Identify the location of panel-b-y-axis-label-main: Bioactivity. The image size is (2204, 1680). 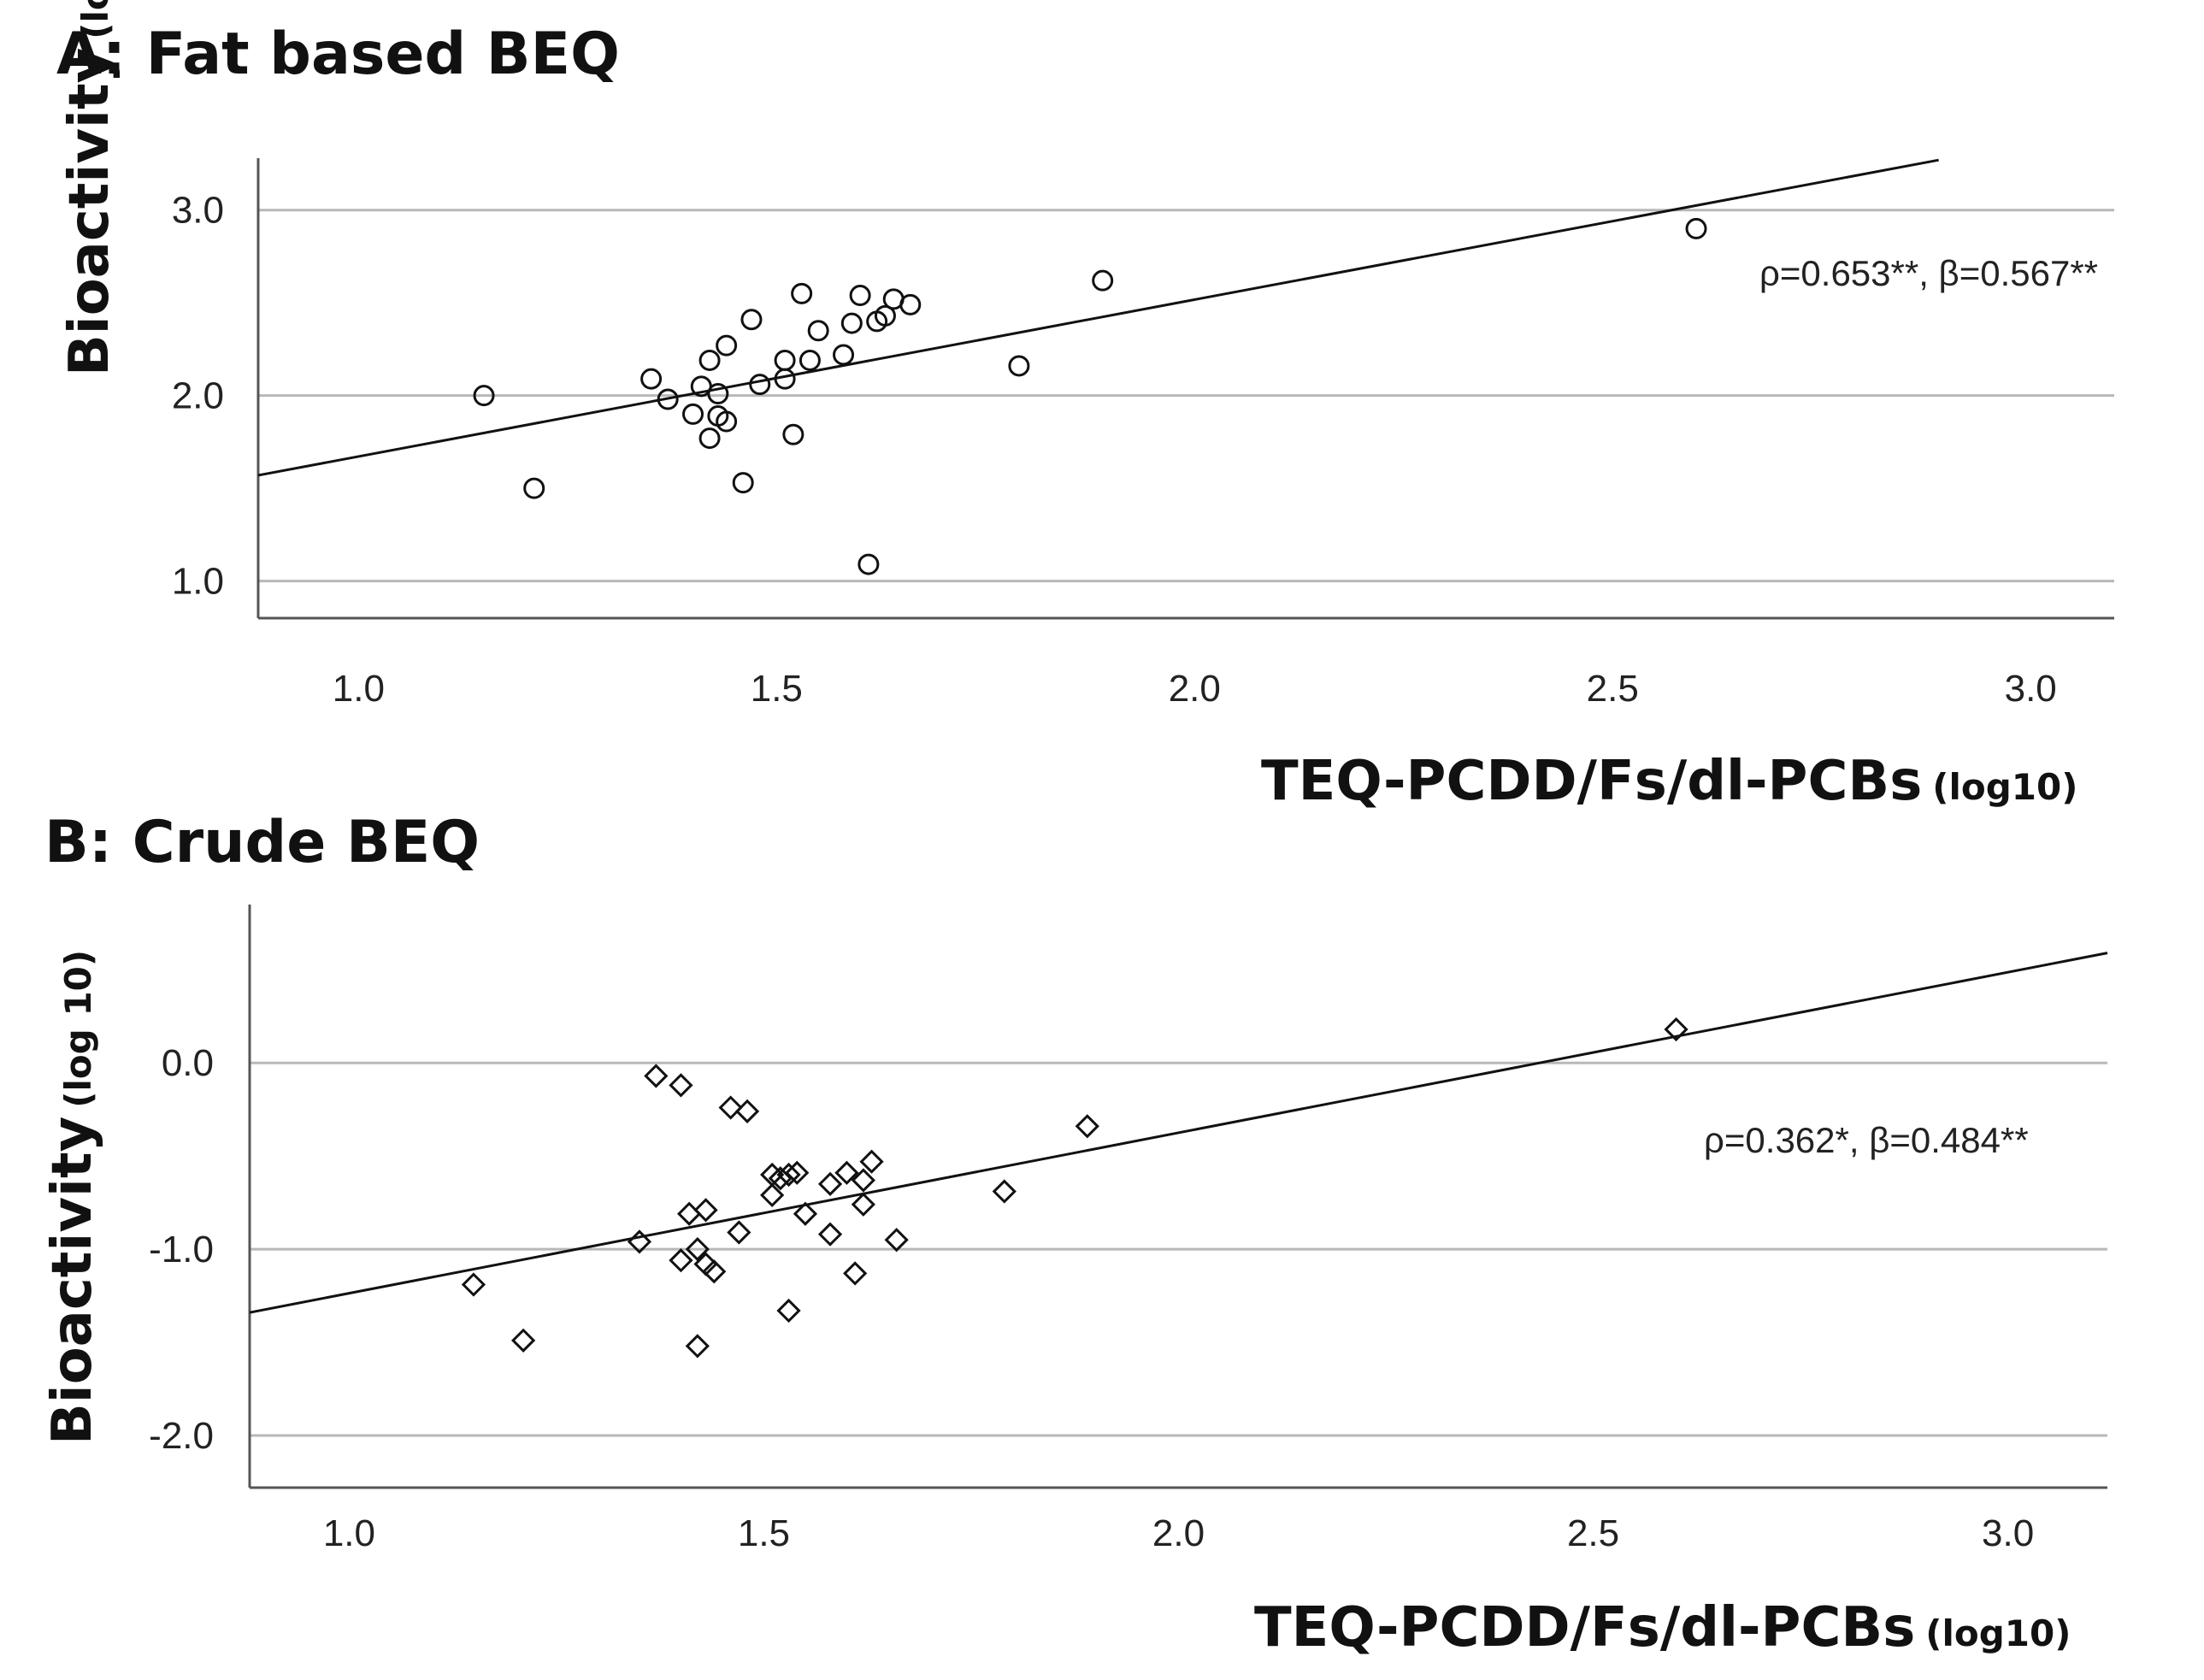
(72, 1281).